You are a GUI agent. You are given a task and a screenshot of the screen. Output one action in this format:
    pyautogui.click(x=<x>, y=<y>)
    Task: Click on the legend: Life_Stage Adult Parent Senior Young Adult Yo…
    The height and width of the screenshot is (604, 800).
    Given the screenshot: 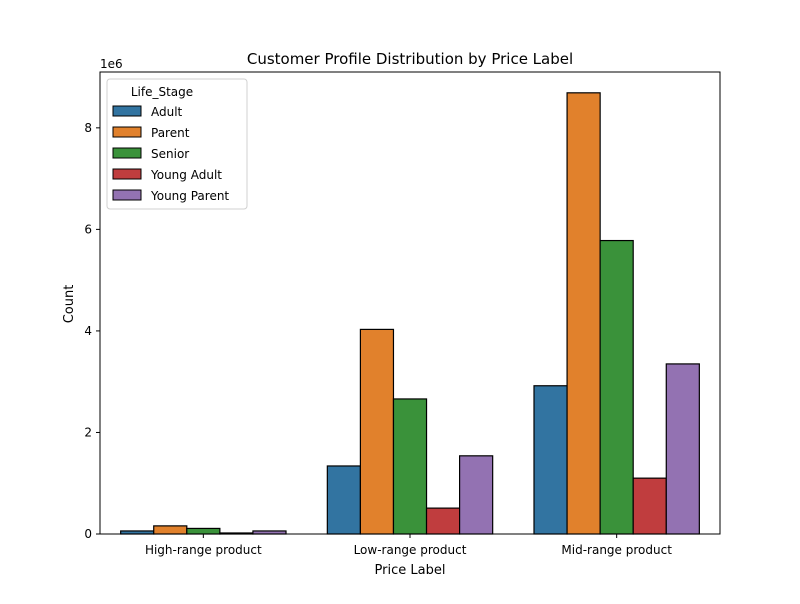 What is the action you would take?
    pyautogui.click(x=177, y=144)
    